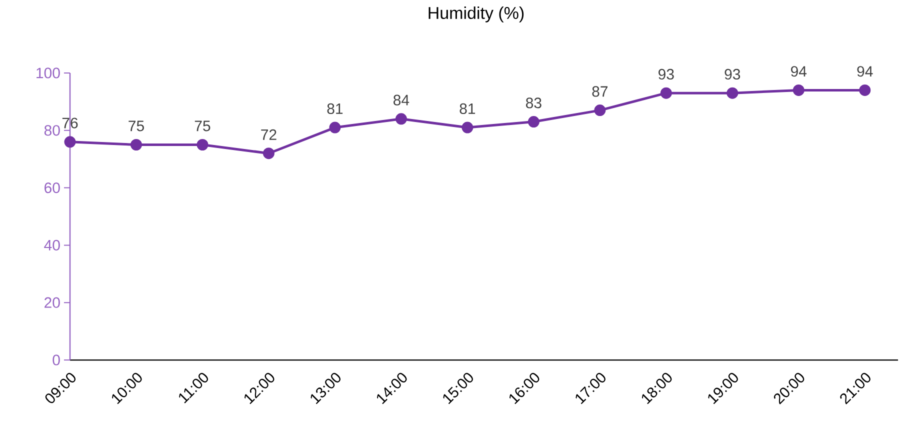  Describe the element at coordinates (52, 188) in the screenshot. I see `y-tick-label: 60` at that location.